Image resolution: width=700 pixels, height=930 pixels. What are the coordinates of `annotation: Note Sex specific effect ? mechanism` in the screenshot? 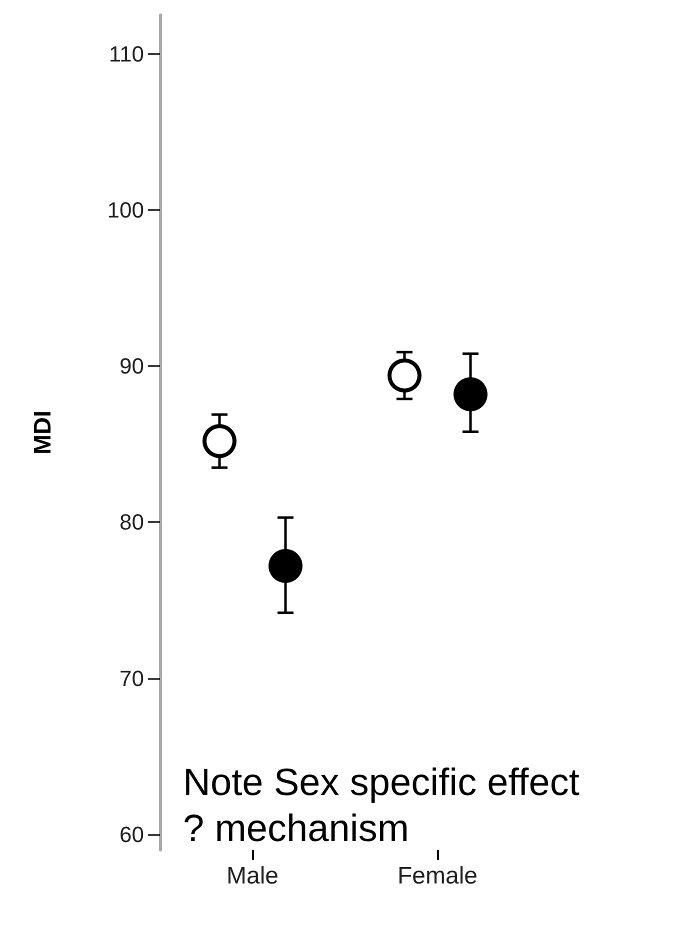 It's located at (381, 806).